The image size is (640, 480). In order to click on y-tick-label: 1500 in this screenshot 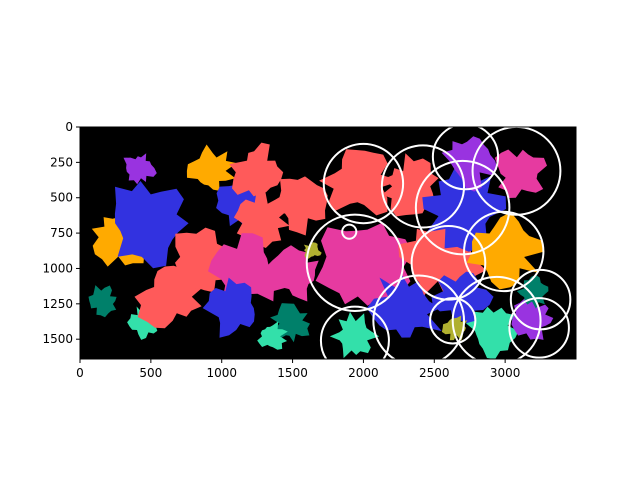, I will do `click(57, 339)`.